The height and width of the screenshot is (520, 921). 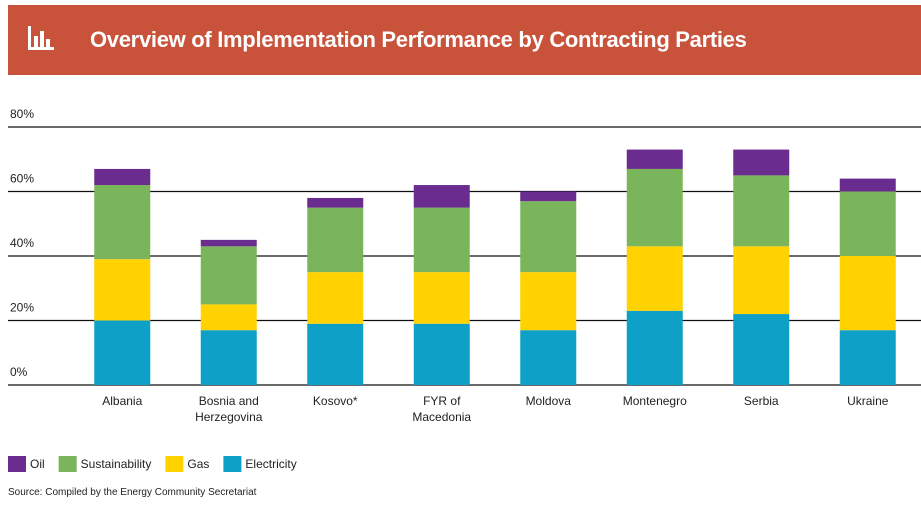 What do you see at coordinates (19, 372) in the screenshot?
I see `y-tick-label: 0%` at bounding box center [19, 372].